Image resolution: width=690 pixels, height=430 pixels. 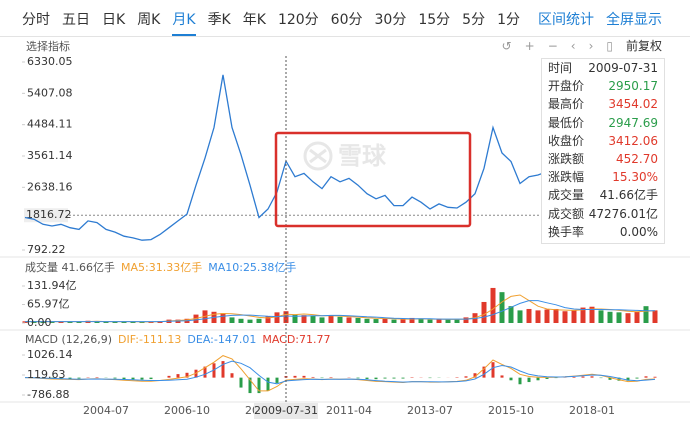 What do you see at coordinates (184, 22) in the screenshot?
I see `period-tab: 月K` at bounding box center [184, 22].